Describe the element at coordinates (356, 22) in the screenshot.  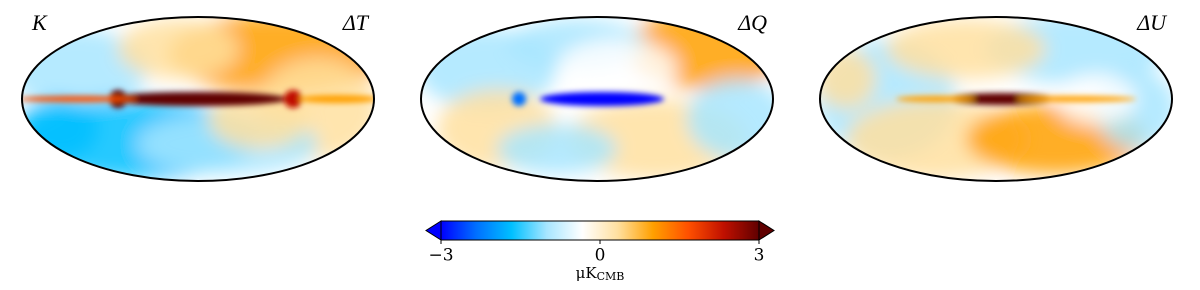
I see `map-label-right: ΔT` at that location.